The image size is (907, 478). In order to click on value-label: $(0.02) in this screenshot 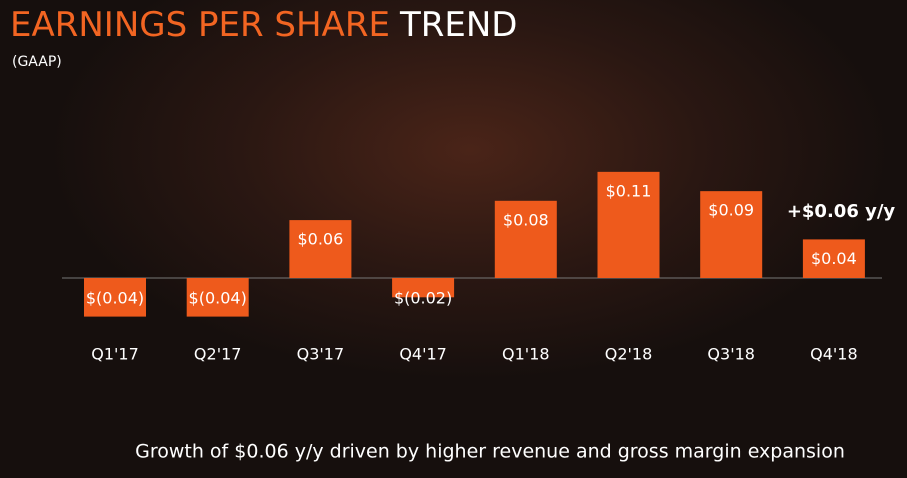, I will do `click(423, 298)`.